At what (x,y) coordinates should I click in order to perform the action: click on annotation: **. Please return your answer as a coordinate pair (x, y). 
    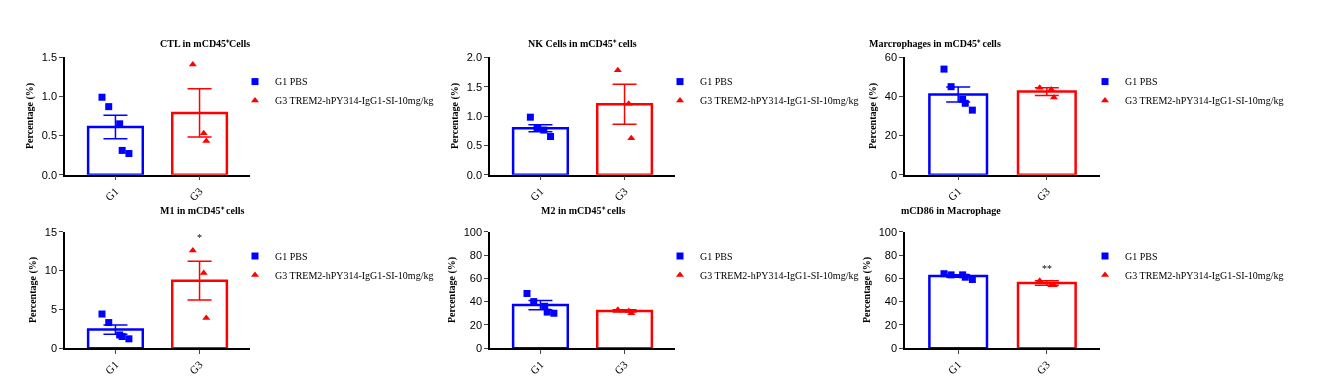
    Looking at the image, I should click on (1047, 268).